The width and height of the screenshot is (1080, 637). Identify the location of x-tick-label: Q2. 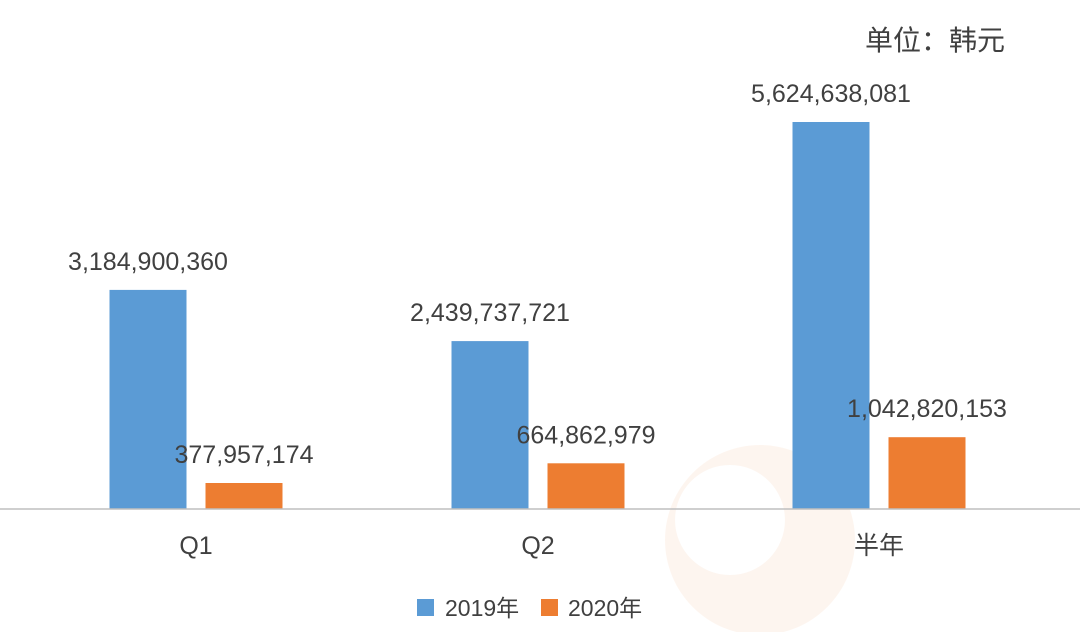
(537, 546).